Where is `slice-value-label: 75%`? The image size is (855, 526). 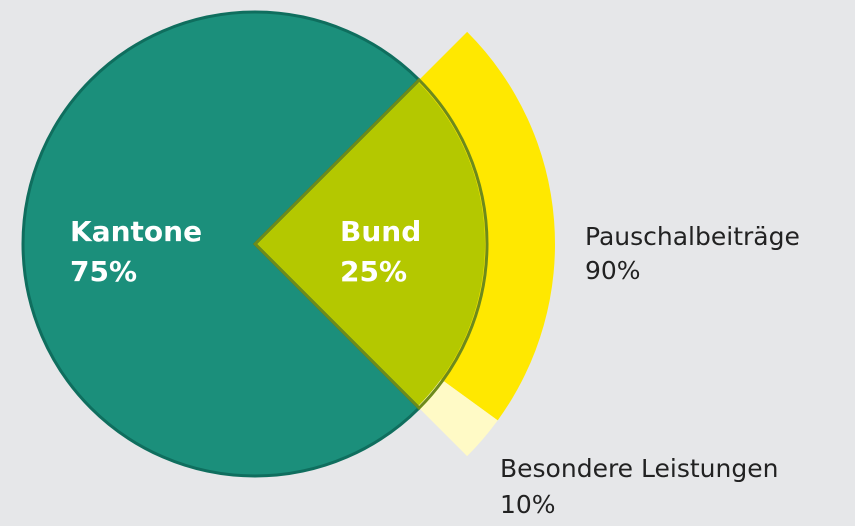
slice-value-label: 75% is located at coordinates (103, 271).